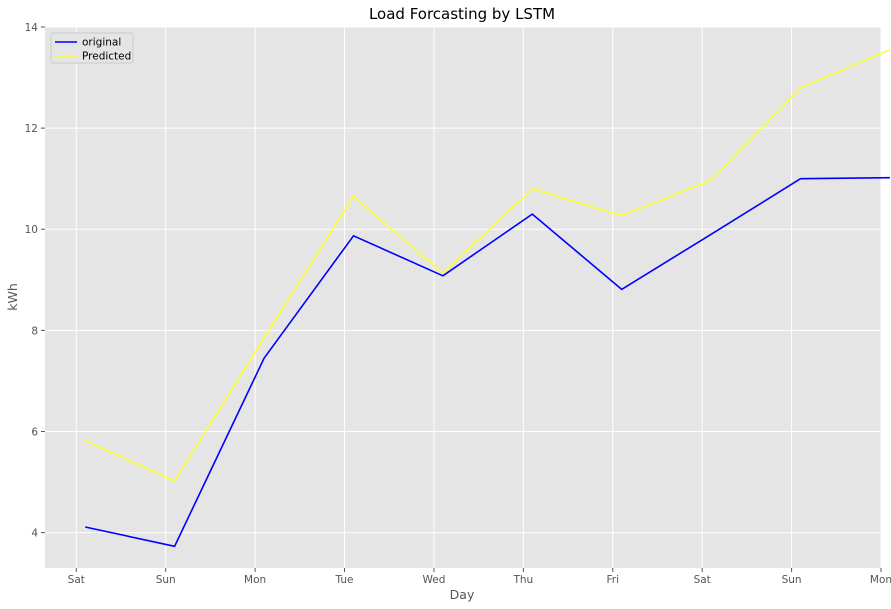 This screenshot has height=609, width=891. Describe the element at coordinates (31, 129) in the screenshot. I see `y-tick-label: 12` at that location.